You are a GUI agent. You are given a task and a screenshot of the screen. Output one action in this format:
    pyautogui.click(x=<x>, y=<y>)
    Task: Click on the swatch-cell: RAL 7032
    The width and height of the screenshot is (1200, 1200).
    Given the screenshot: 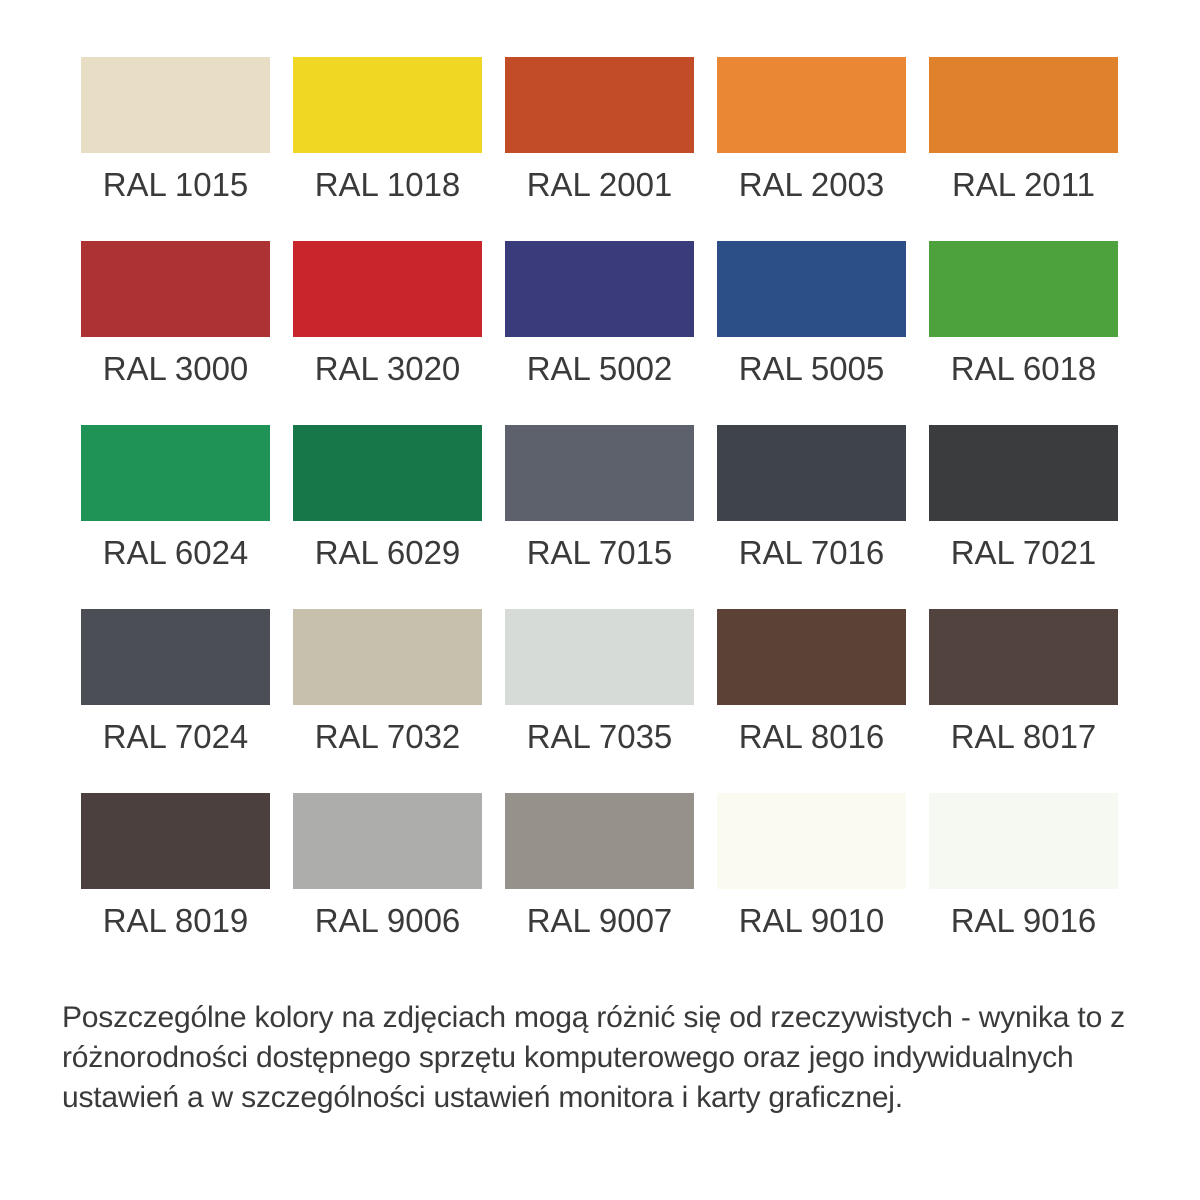 What is the action you would take?
    pyautogui.click(x=387, y=701)
    